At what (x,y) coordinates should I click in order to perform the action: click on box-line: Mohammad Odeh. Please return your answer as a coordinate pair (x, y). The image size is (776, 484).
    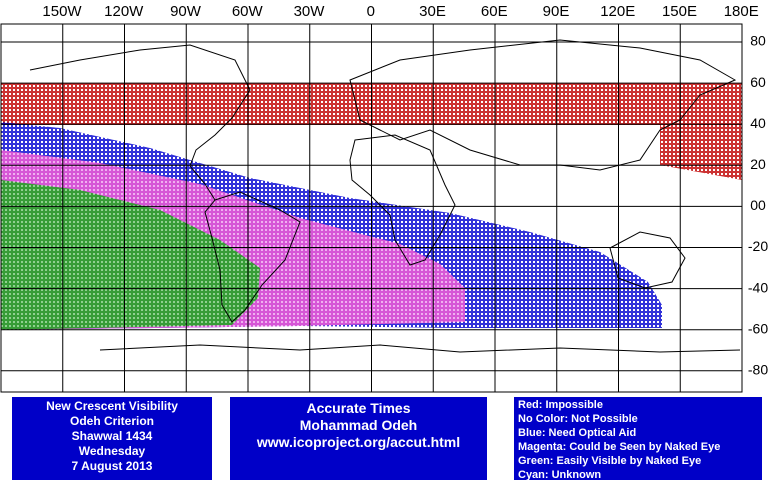
    Looking at the image, I should click on (358, 425).